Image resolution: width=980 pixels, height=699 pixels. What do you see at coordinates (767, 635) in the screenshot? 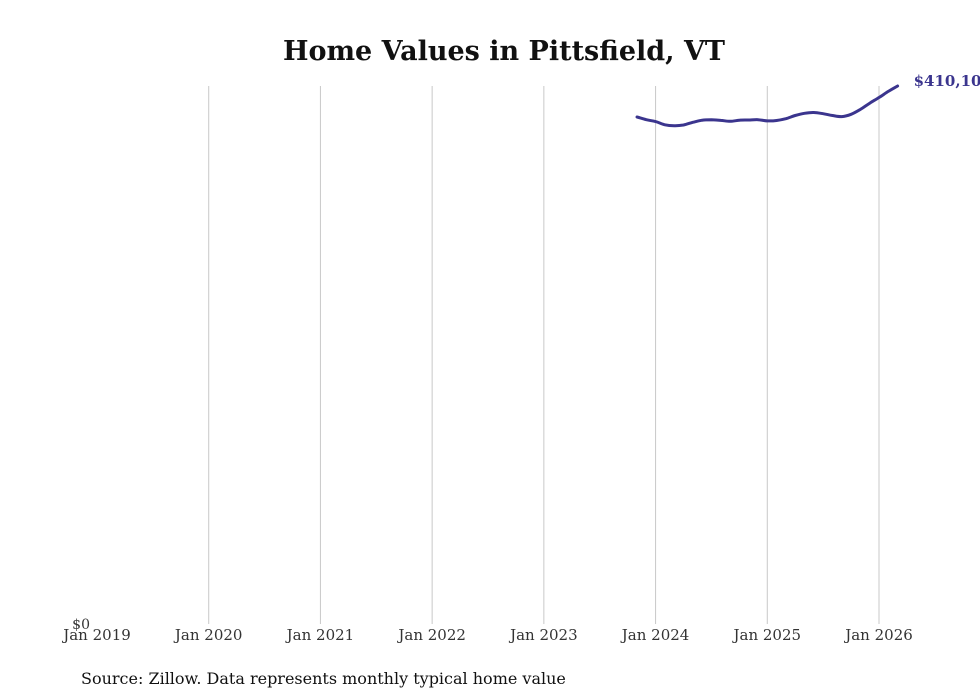
I see `x-tick-label: Jan 2025` at bounding box center [767, 635].